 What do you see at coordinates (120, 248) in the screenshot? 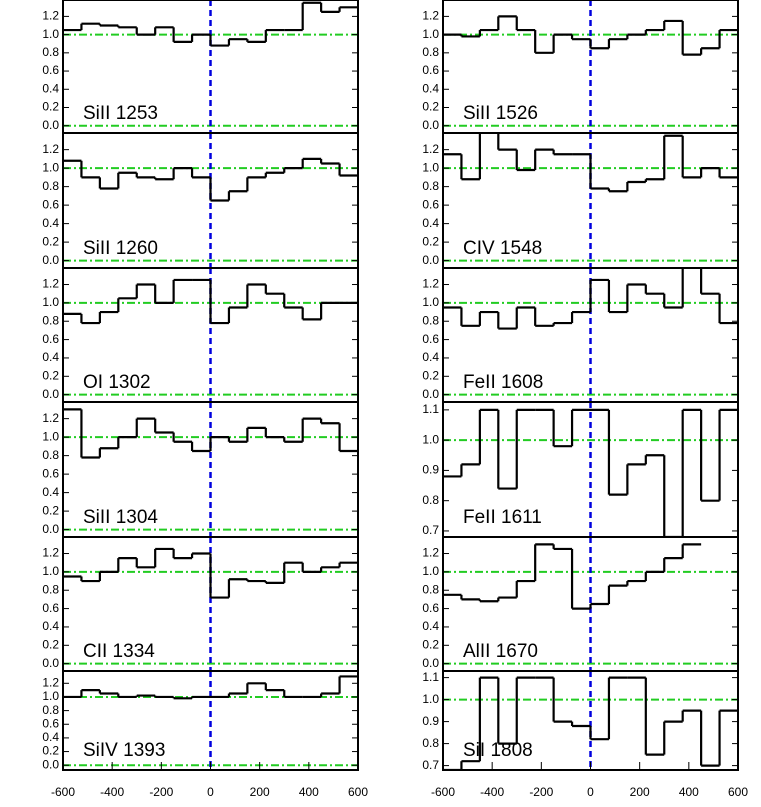
I see `panel-title: SiII 1260` at bounding box center [120, 248].